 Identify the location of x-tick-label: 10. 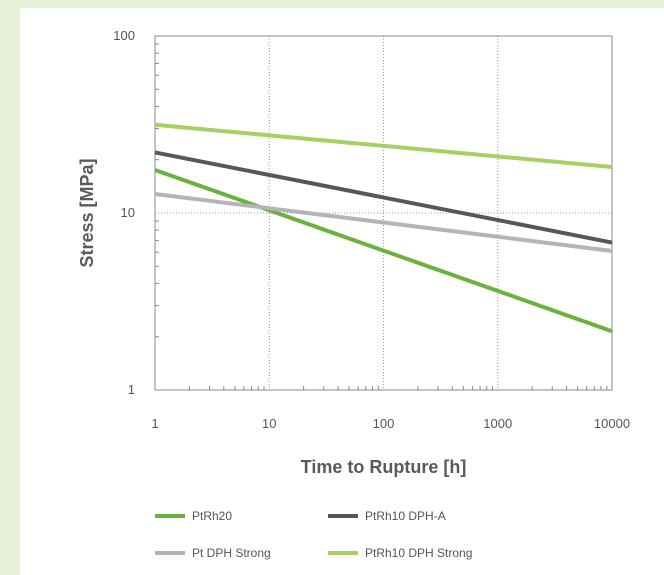
(269, 423).